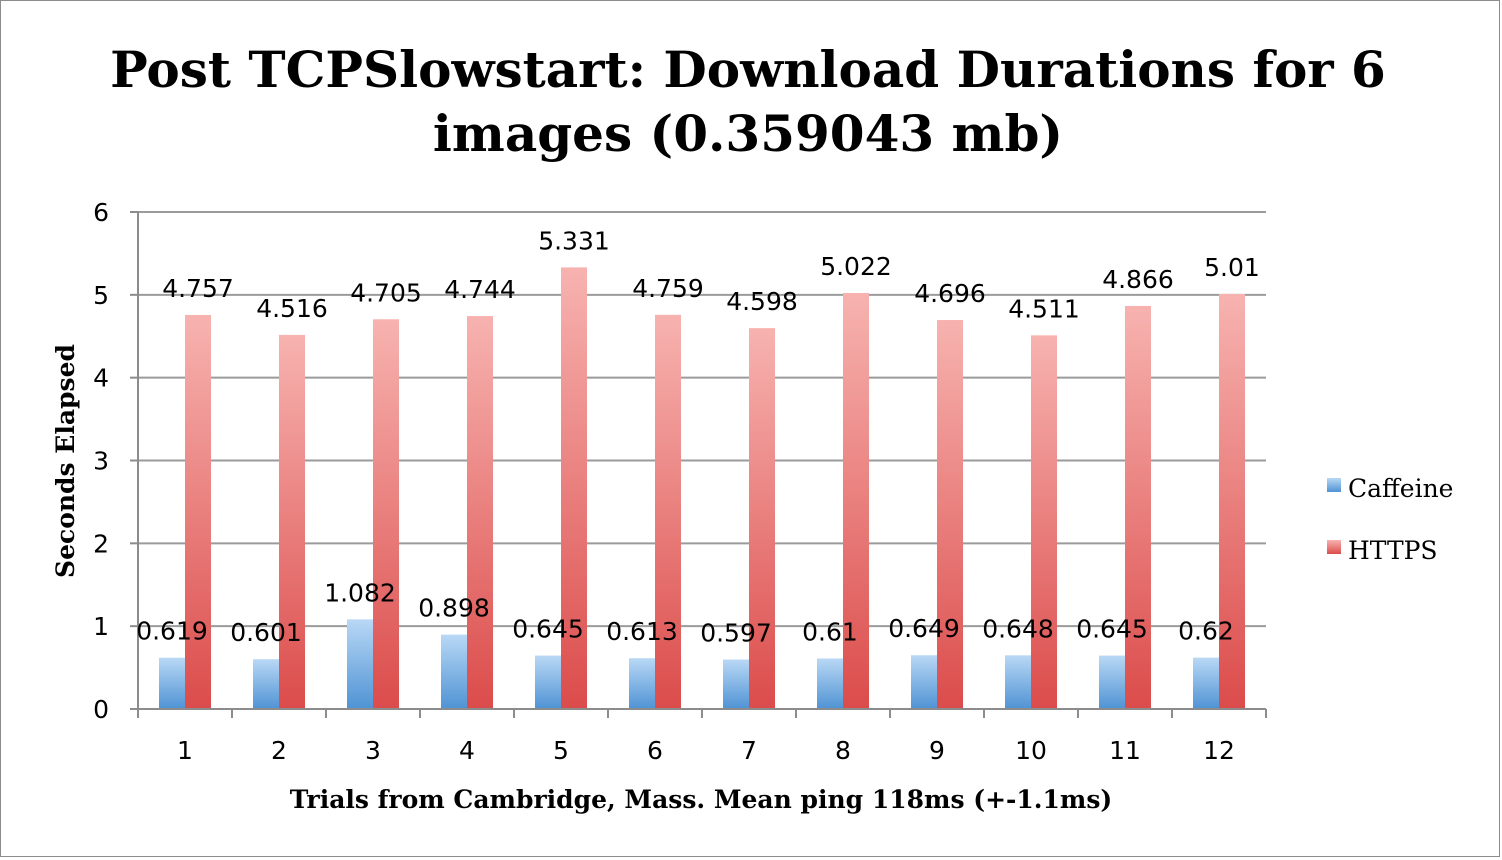 The height and width of the screenshot is (860, 1502). Describe the element at coordinates (749, 750) in the screenshot. I see `x-tick-label-7: 7` at that location.